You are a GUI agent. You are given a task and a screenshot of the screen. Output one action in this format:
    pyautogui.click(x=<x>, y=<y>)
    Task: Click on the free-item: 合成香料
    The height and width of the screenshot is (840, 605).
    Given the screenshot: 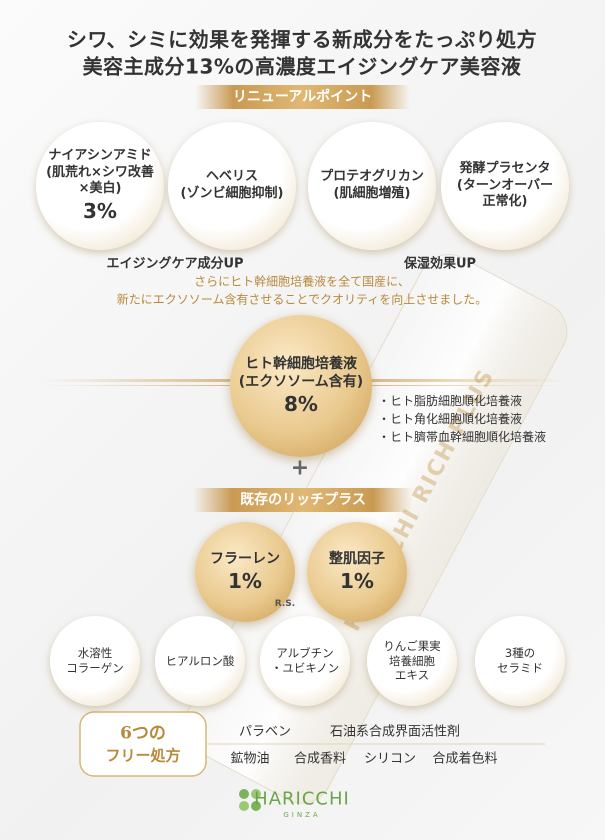 What is the action you would take?
    pyautogui.click(x=320, y=759)
    